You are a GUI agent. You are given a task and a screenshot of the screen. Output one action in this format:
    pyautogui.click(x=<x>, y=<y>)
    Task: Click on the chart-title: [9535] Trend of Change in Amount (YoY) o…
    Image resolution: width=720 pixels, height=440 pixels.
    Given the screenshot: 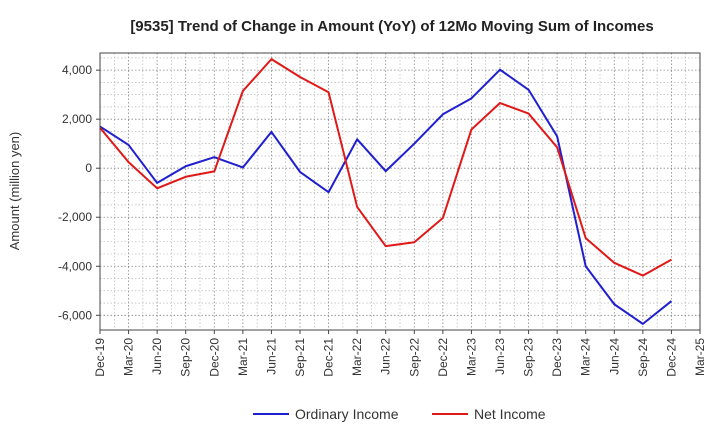 What is the action you would take?
    pyautogui.click(x=391, y=26)
    